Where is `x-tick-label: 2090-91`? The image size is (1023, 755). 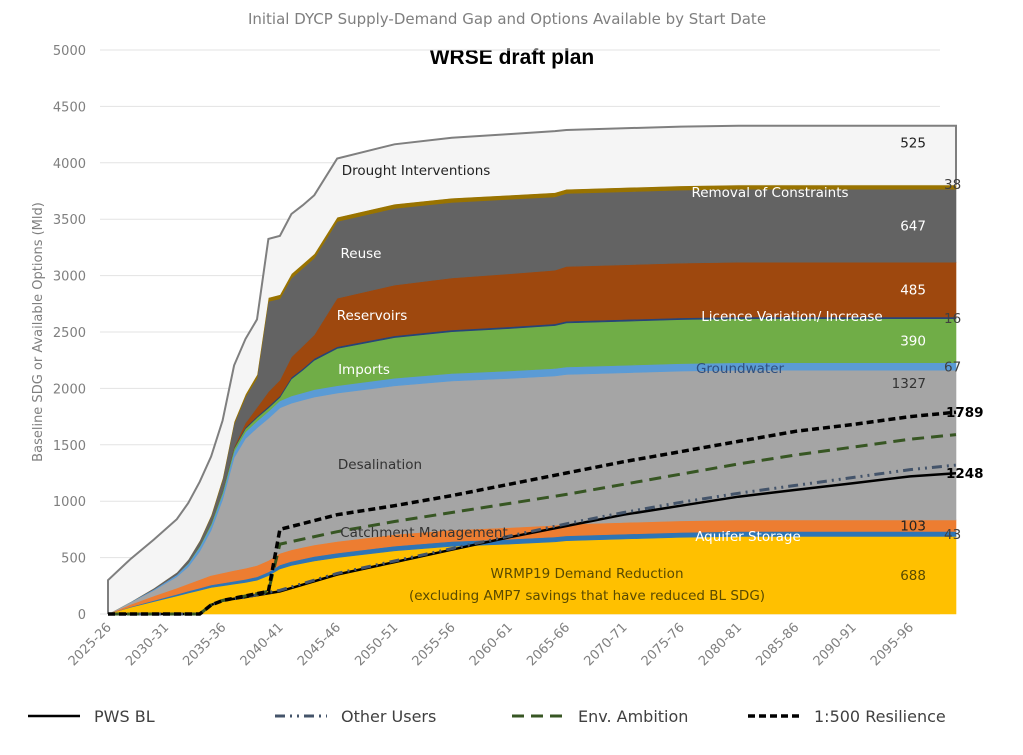 x-tick-label: 2090-91 is located at coordinates (835, 644).